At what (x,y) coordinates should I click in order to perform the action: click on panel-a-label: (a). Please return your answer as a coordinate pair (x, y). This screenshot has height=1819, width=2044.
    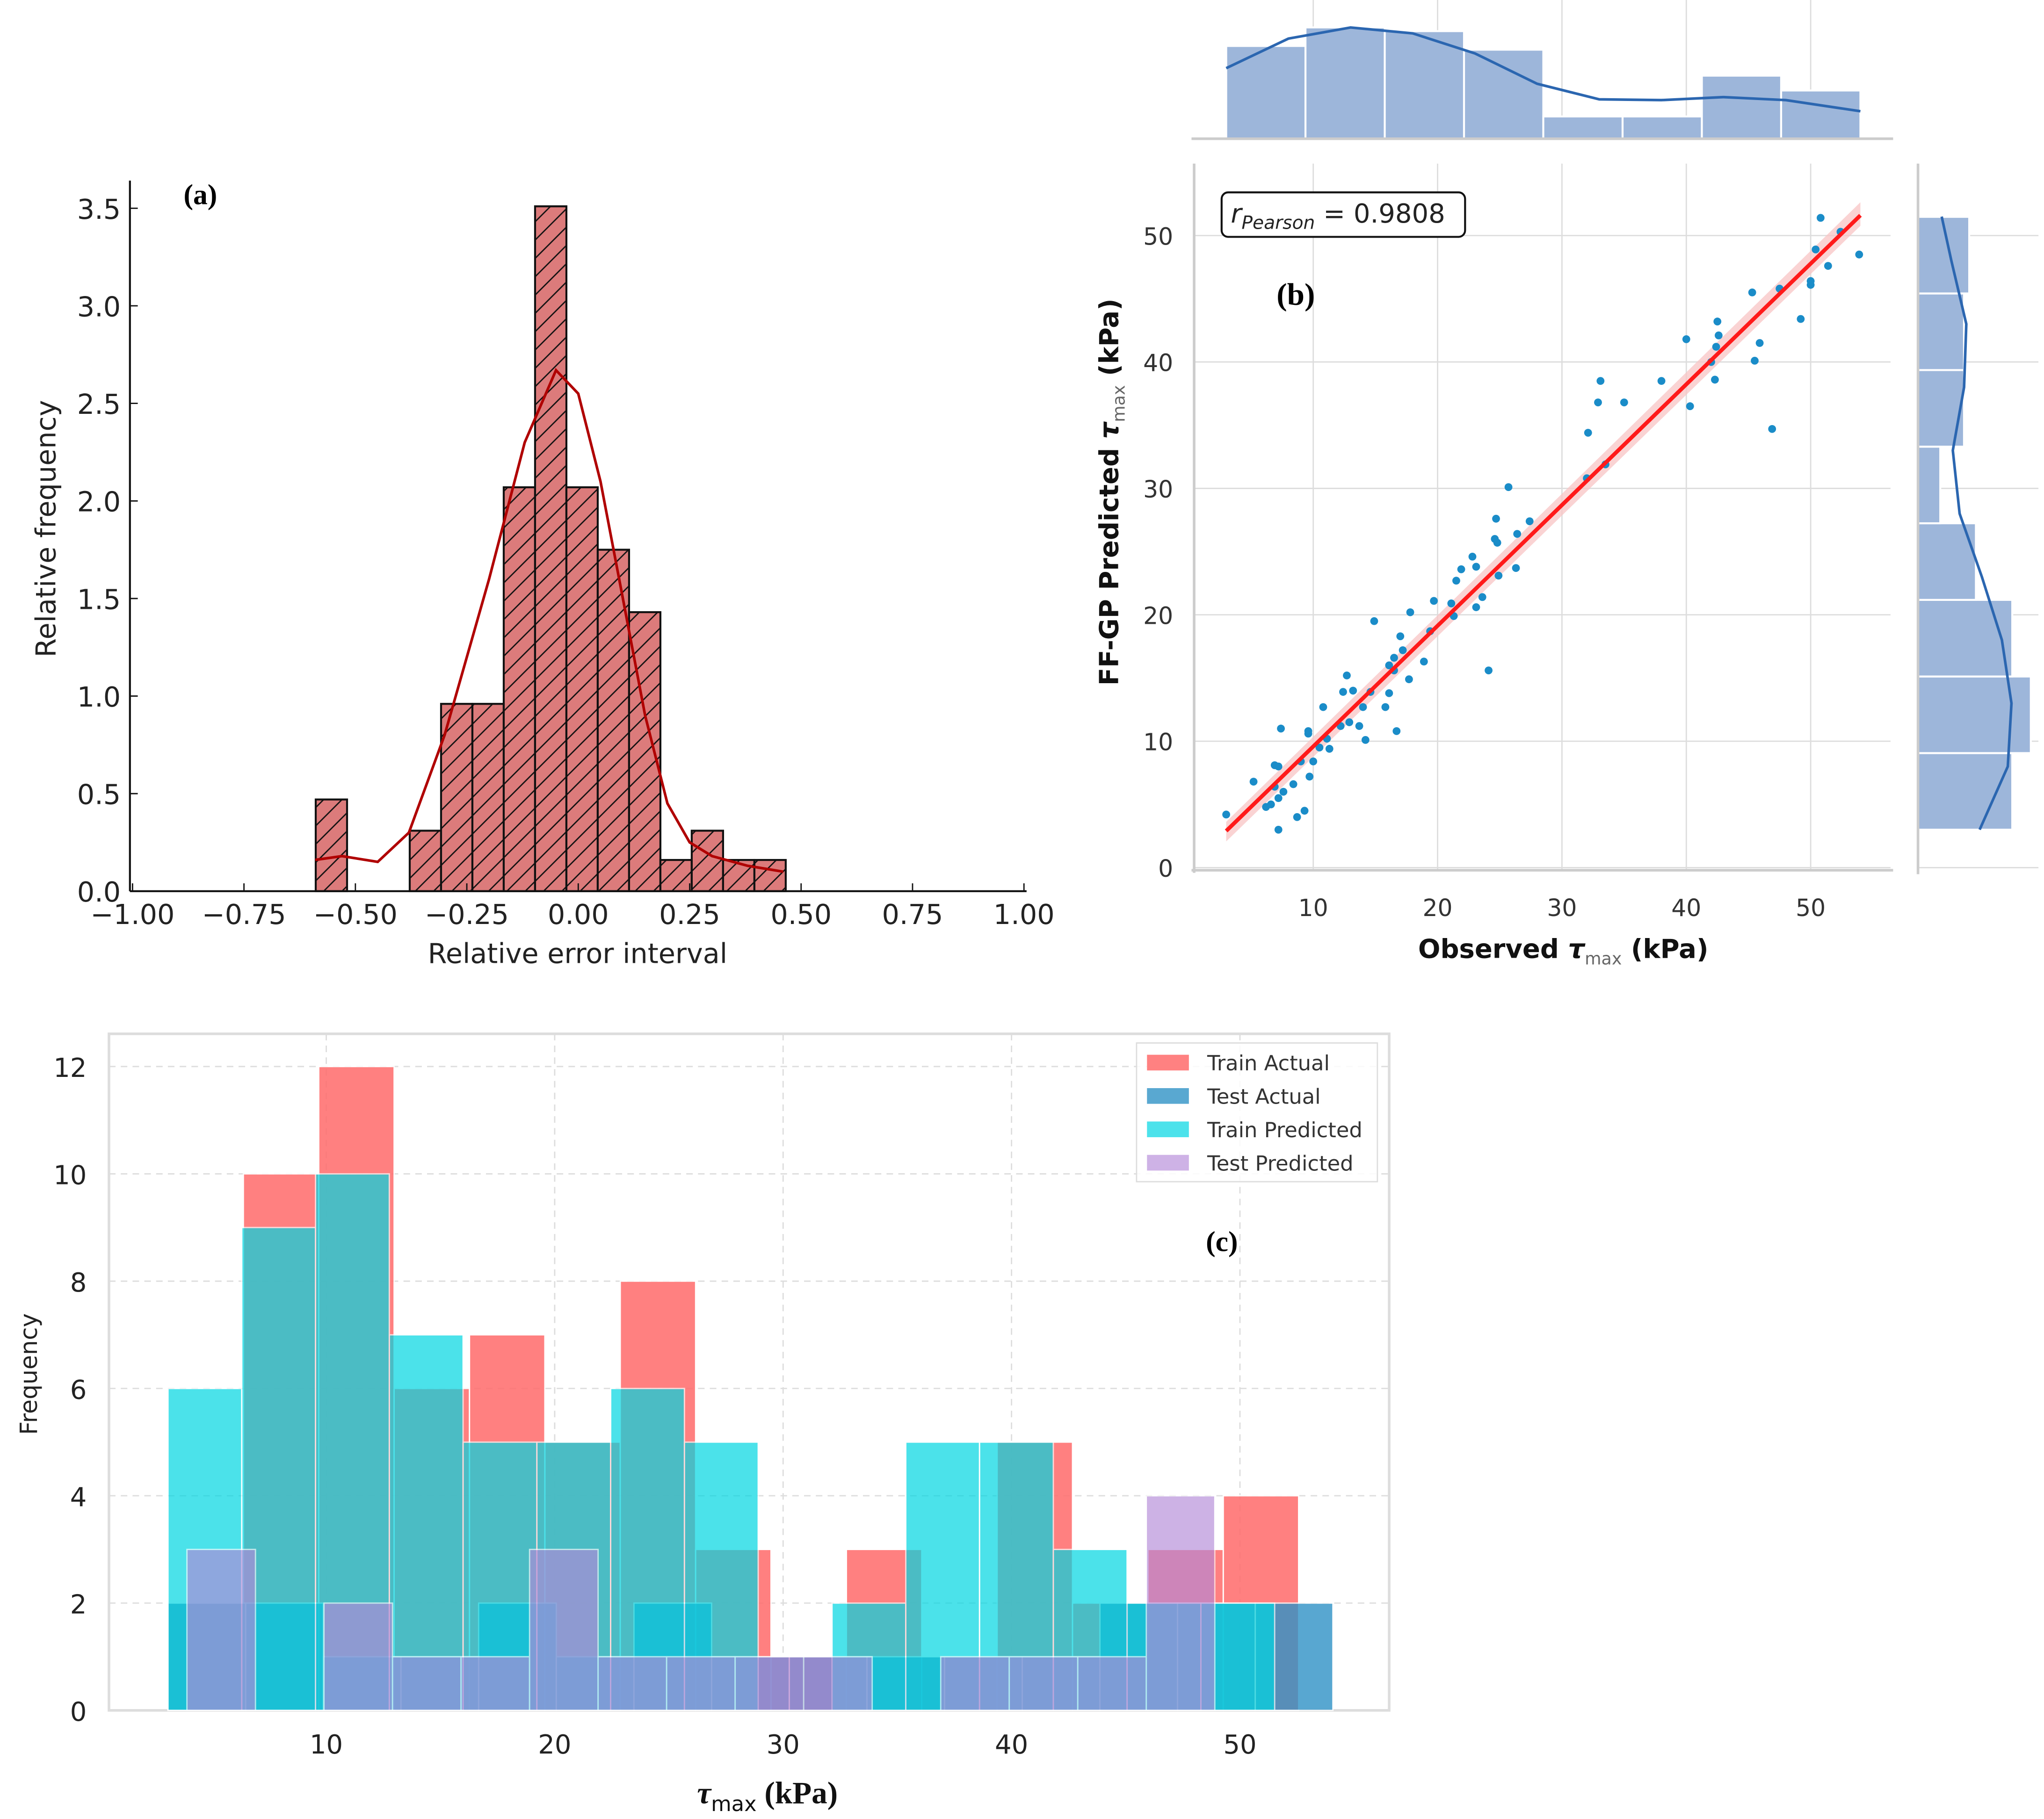
    Looking at the image, I should click on (200, 195).